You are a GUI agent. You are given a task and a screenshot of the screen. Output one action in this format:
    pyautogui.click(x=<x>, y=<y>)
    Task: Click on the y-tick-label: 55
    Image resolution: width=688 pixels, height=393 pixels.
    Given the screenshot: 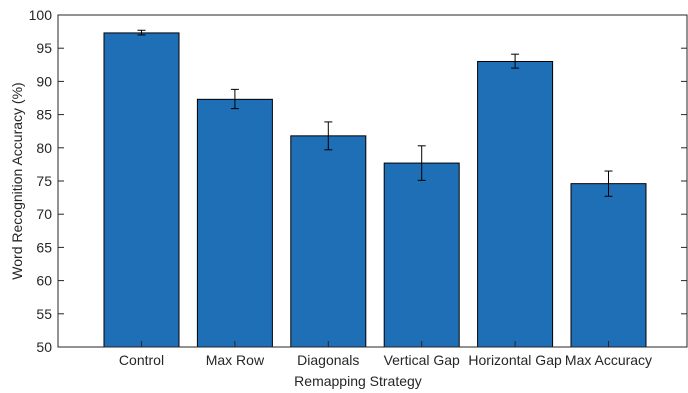 What is the action you would take?
    pyautogui.click(x=44, y=314)
    